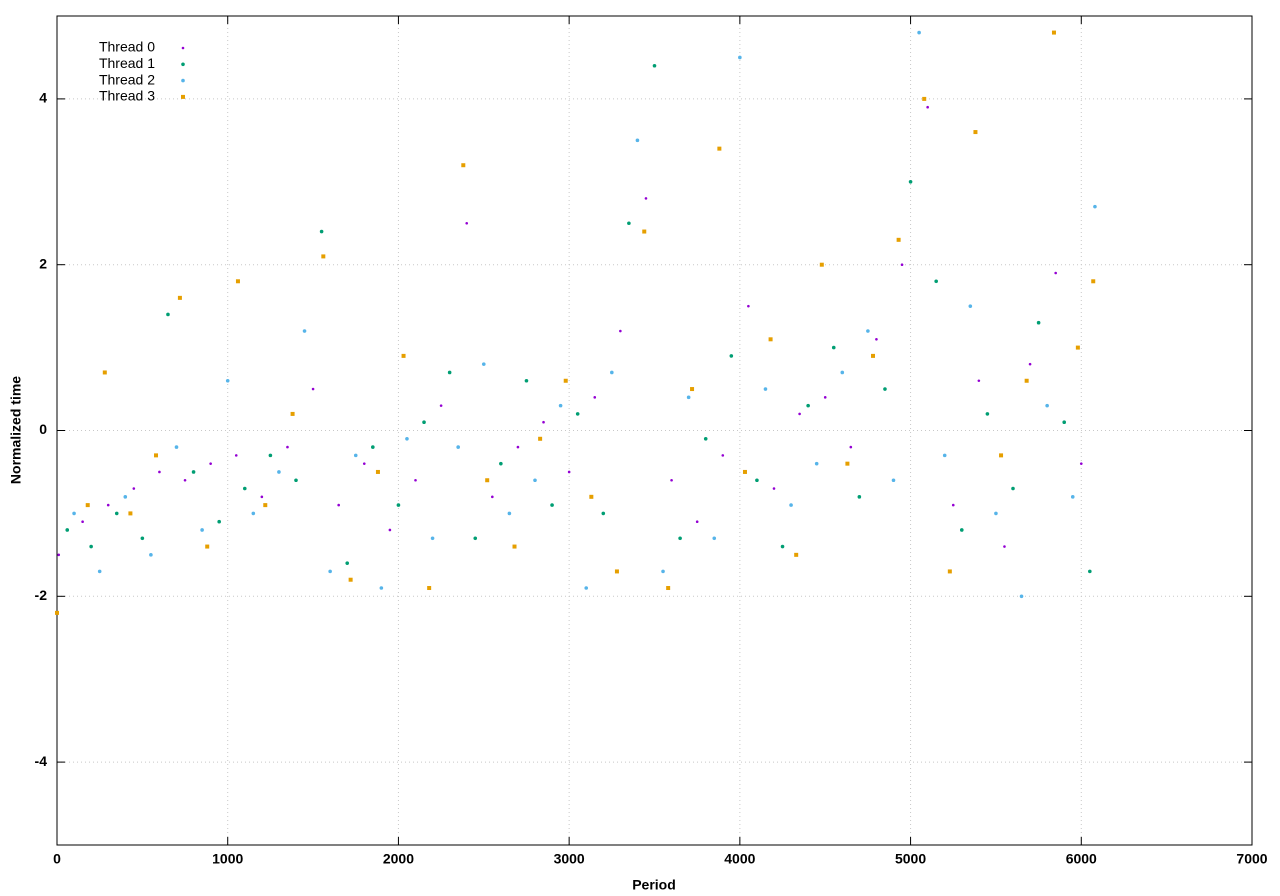  Describe the element at coordinates (398, 859) in the screenshot. I see `x-tick-label: 2000` at that location.